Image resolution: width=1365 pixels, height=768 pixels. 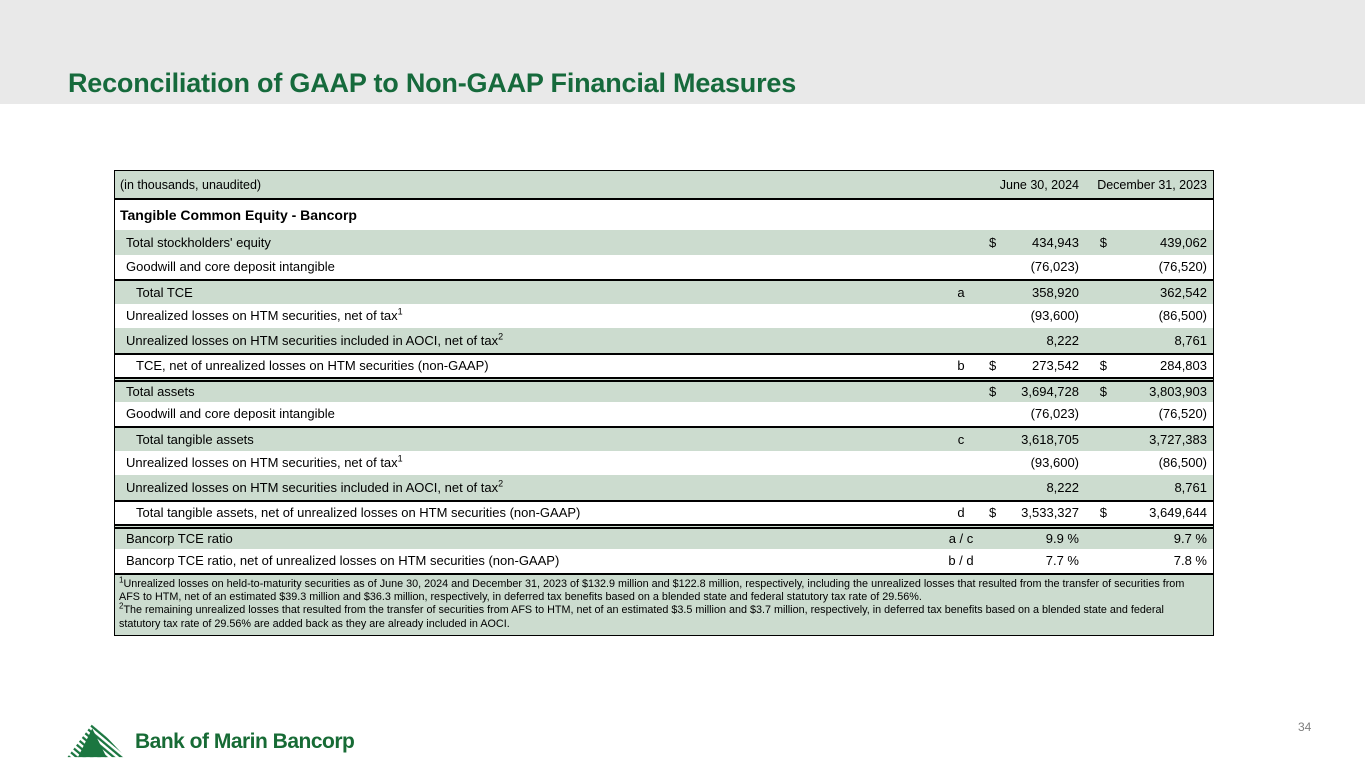 What do you see at coordinates (961, 439) in the screenshot?
I see `row-note: c` at bounding box center [961, 439].